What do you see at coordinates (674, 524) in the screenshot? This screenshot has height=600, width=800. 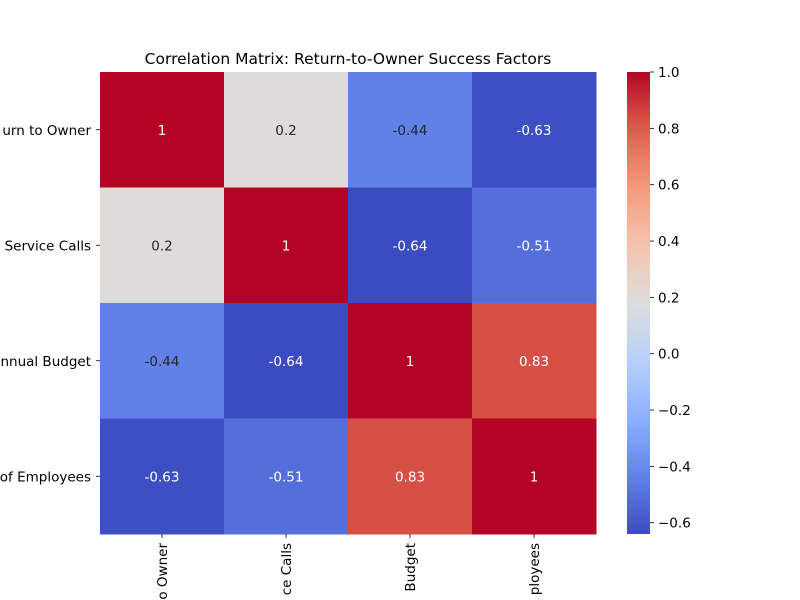 I see `colorbar-tick-label: −0.6` at bounding box center [674, 524].